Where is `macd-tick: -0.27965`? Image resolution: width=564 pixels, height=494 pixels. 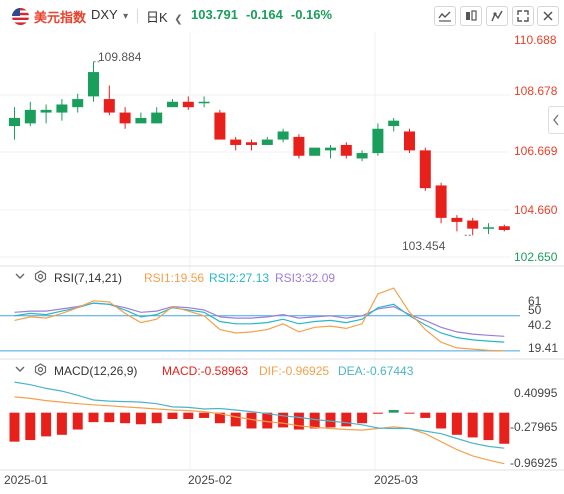
macd-tick: -0.27965 is located at coordinates (534, 427).